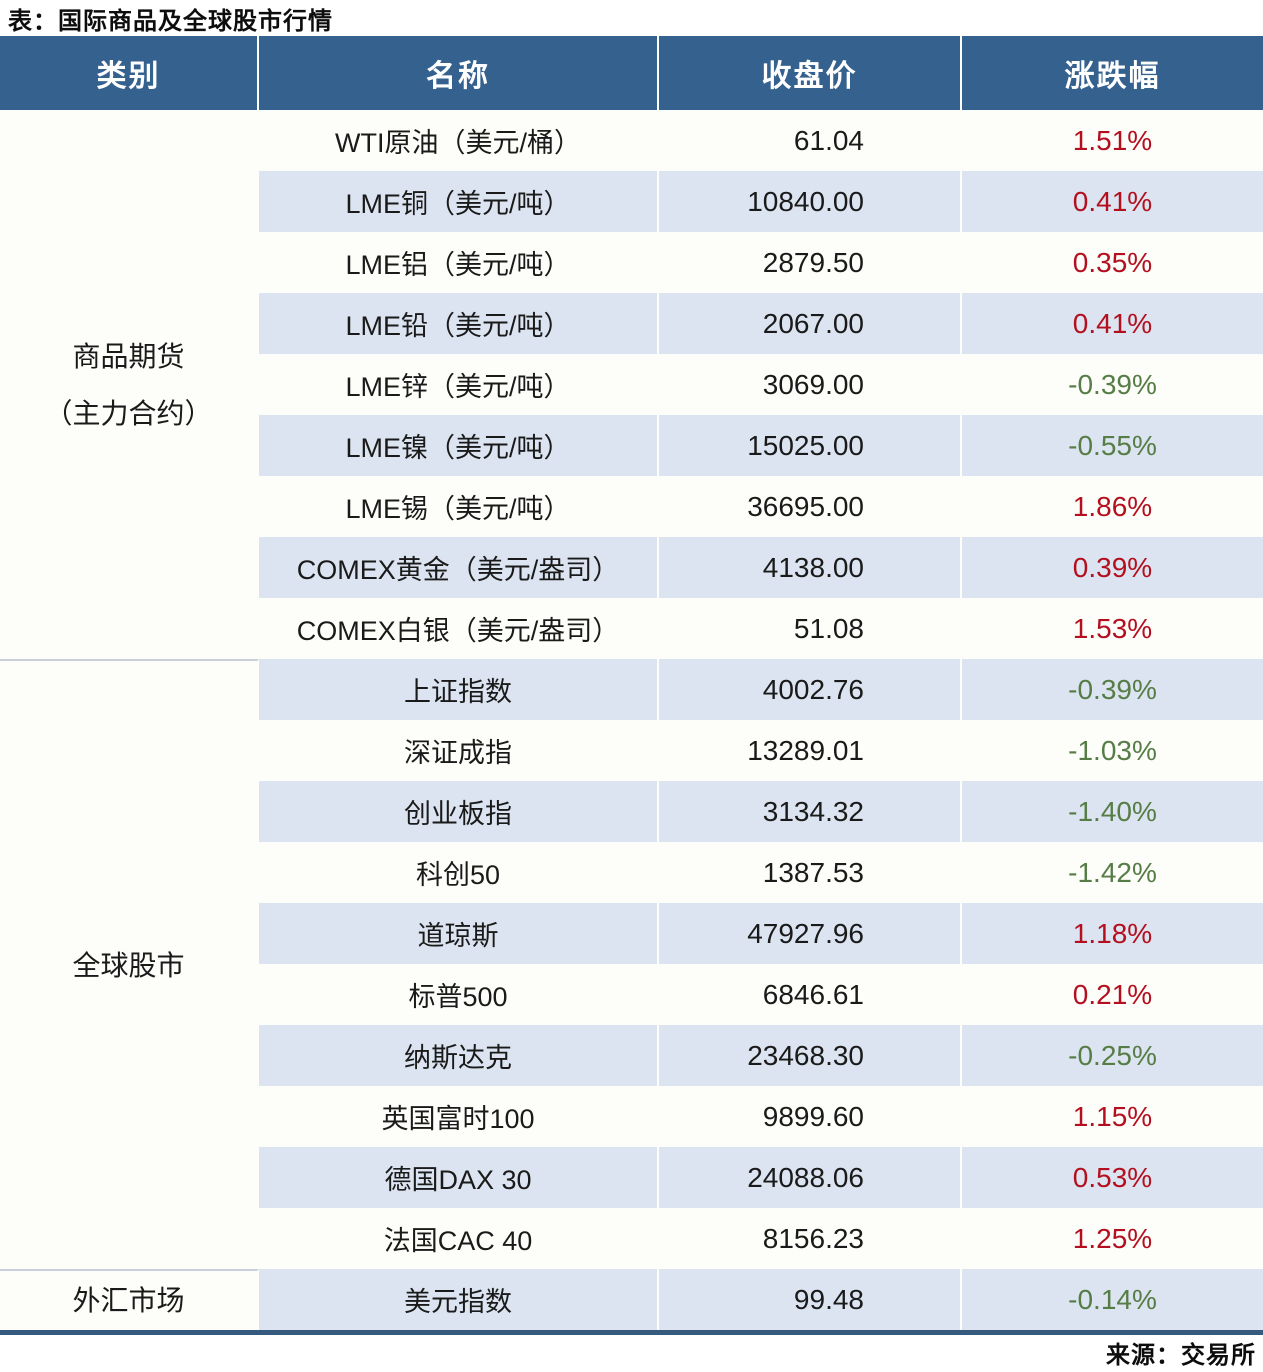 The width and height of the screenshot is (1263, 1372). Describe the element at coordinates (459, 262) in the screenshot. I see `name-cell: LME铝（美元/吨）` at that location.